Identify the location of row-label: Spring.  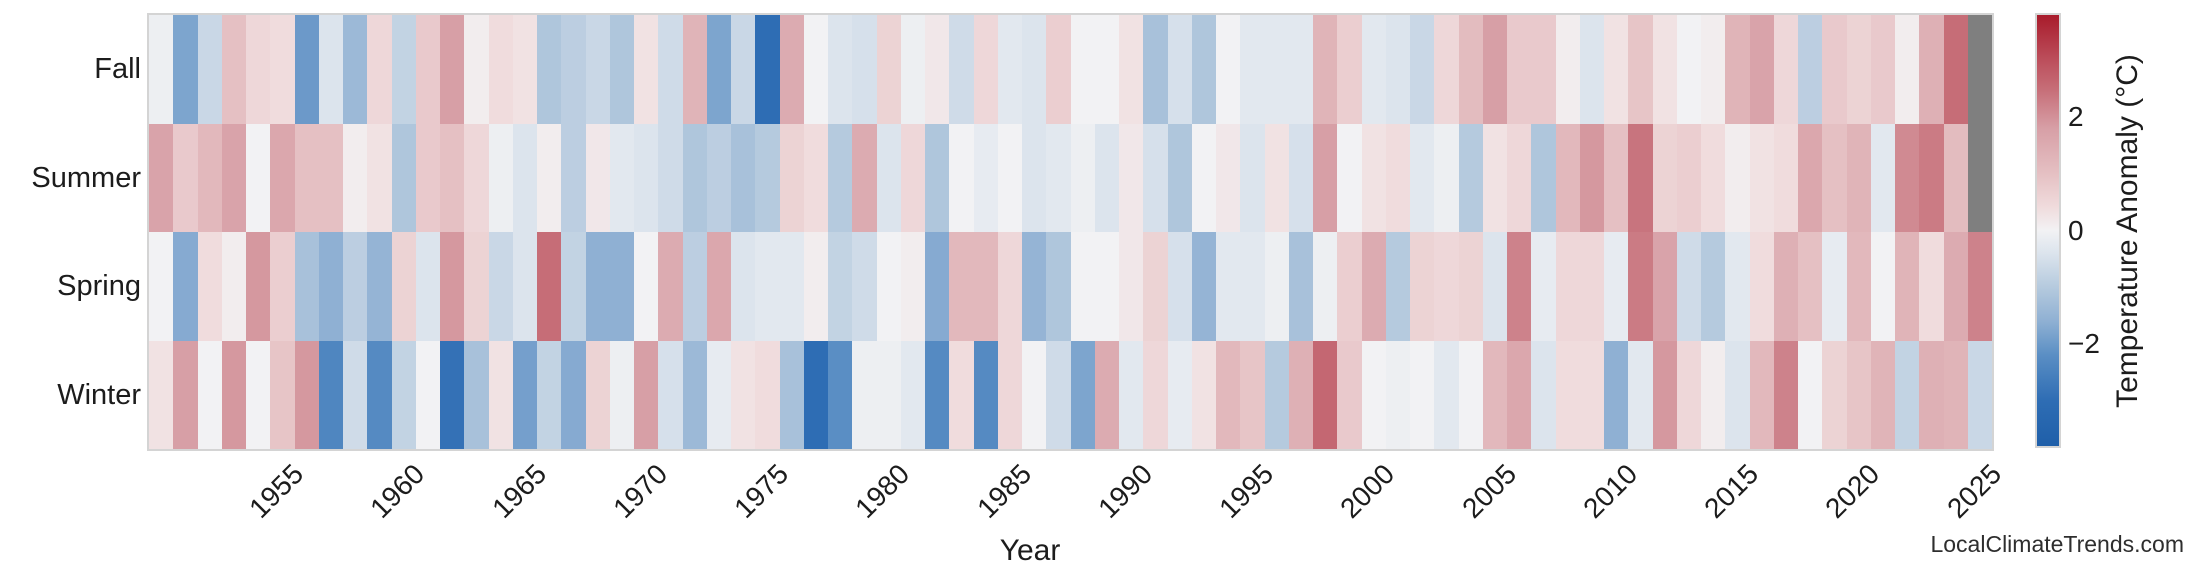
(99, 286).